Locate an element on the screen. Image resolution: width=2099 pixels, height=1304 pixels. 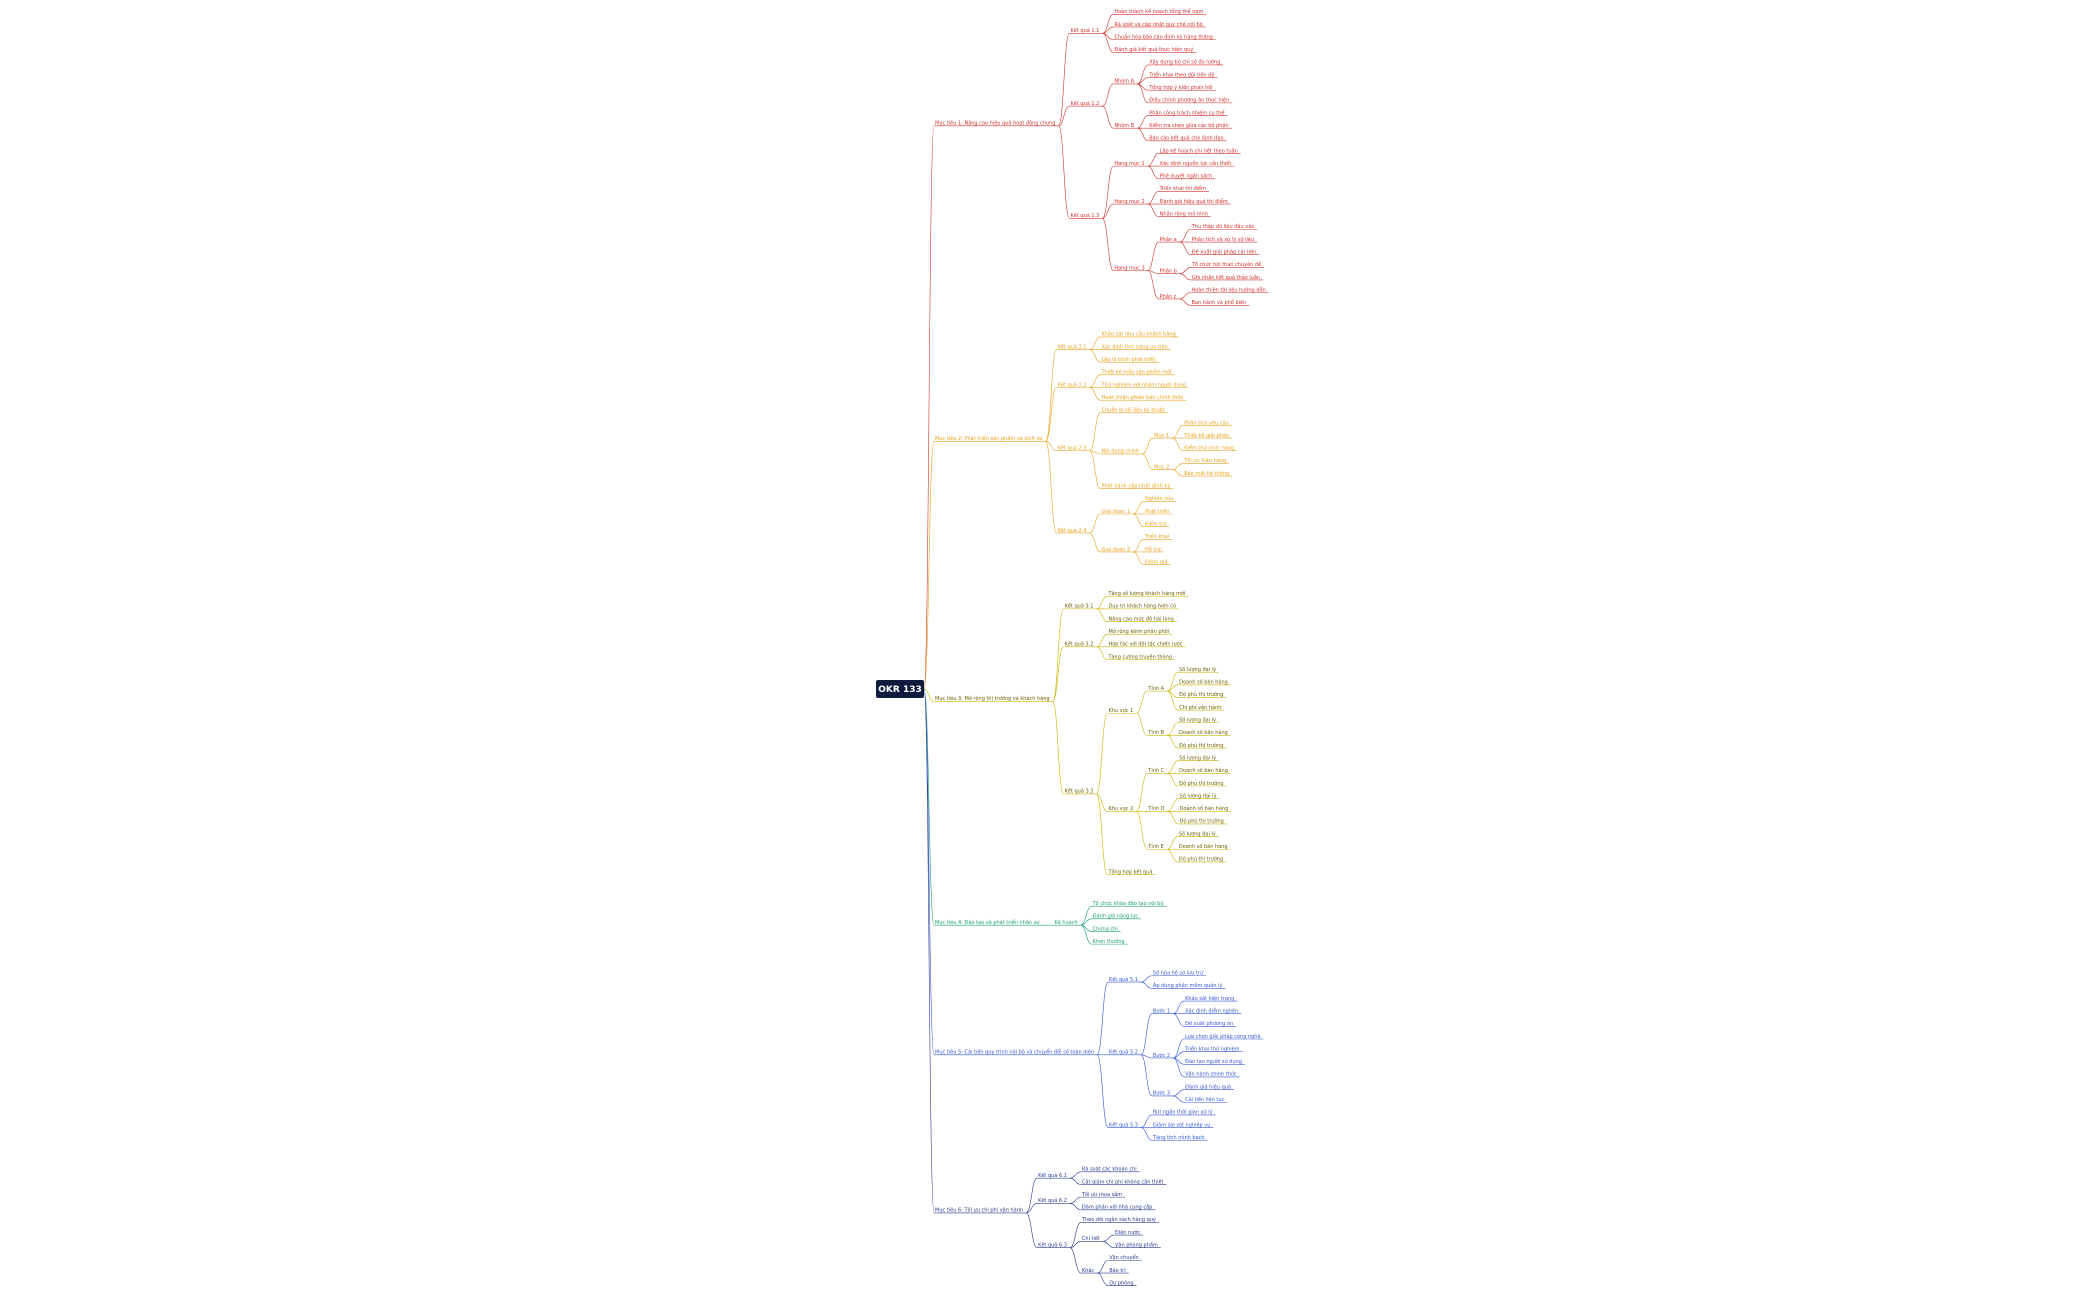
node-label: Ghi nhận kết quả thảo luận is located at coordinates (1226, 277).